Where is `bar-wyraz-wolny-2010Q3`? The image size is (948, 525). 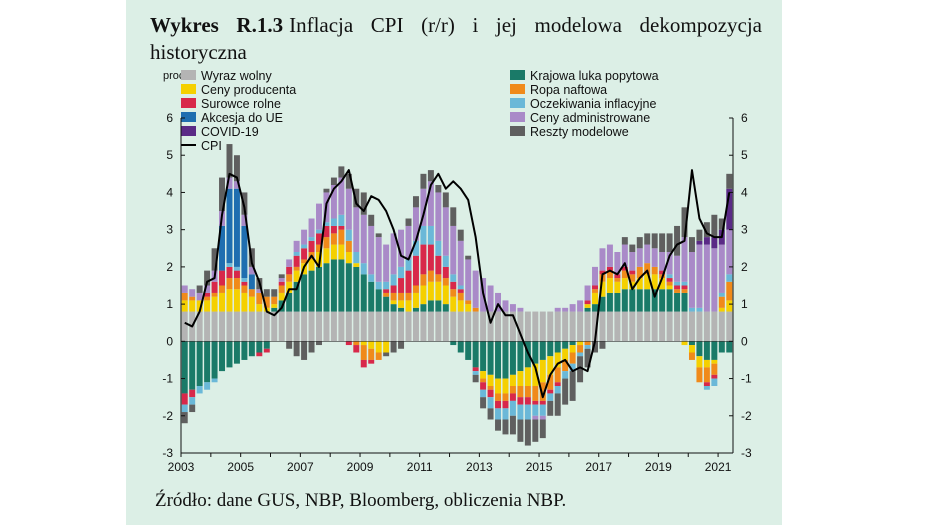
bar-wyraz-wolny-2010Q3 is located at coordinates (408, 326).